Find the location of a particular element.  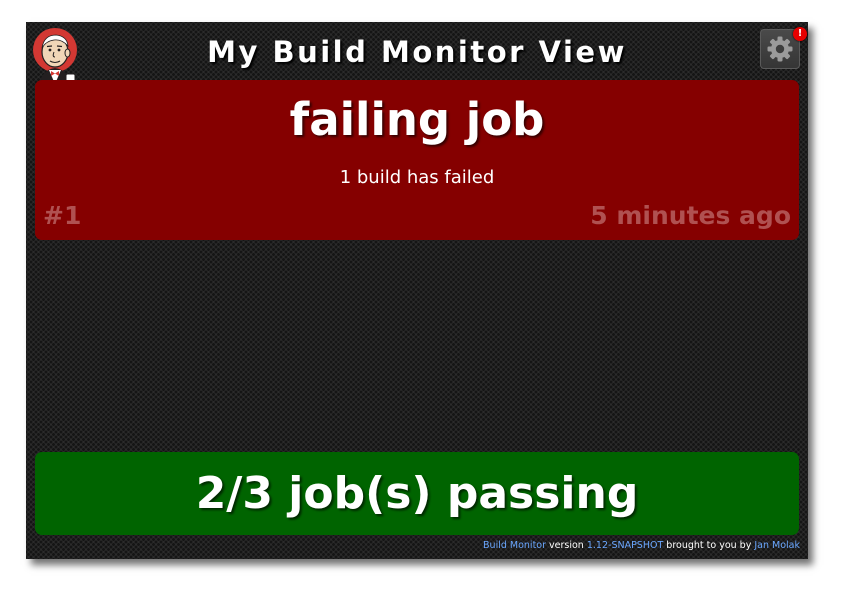

notification-badge: ! is located at coordinates (800, 34).